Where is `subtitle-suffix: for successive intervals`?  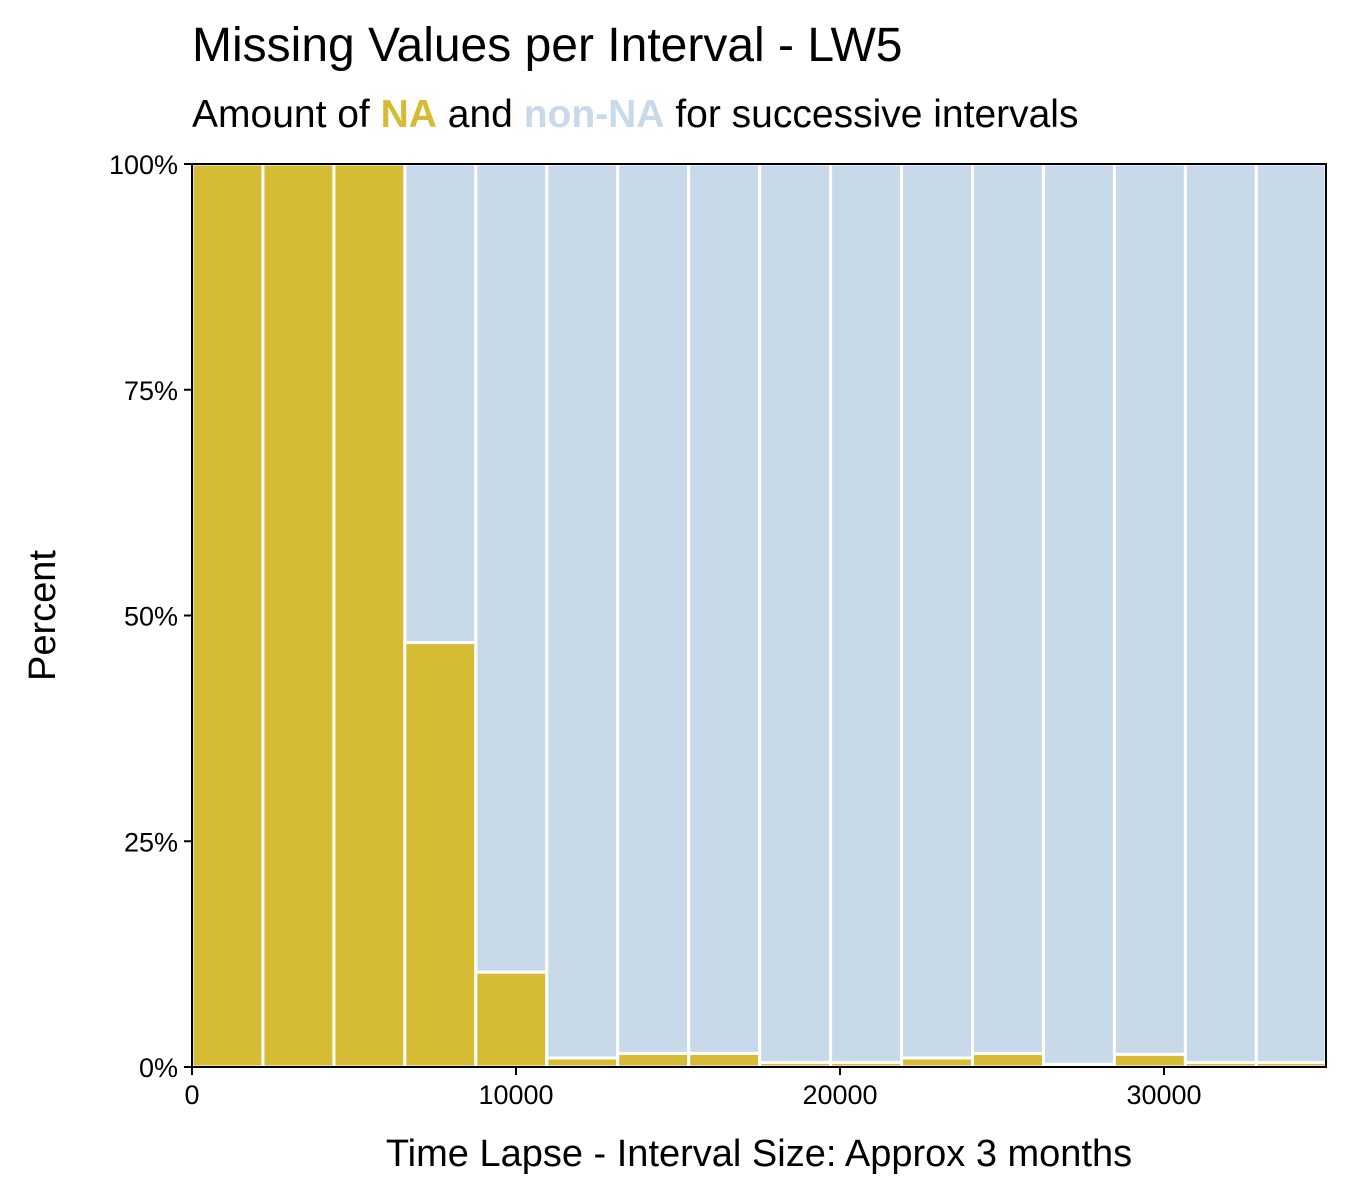
subtitle-suffix: for successive intervals is located at coordinates (871, 114).